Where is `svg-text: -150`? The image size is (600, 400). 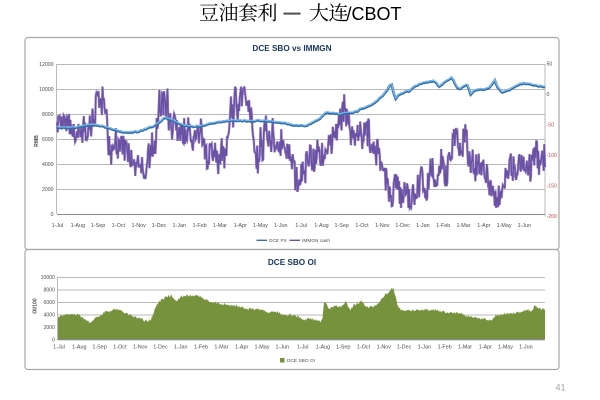
svg-text: -150 is located at coordinates (552, 186).